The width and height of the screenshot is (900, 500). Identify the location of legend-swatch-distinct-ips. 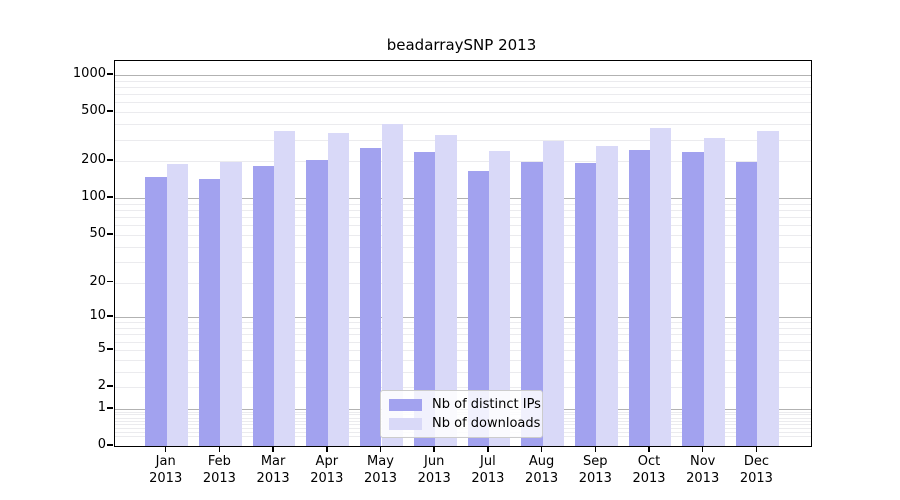
(405, 404).